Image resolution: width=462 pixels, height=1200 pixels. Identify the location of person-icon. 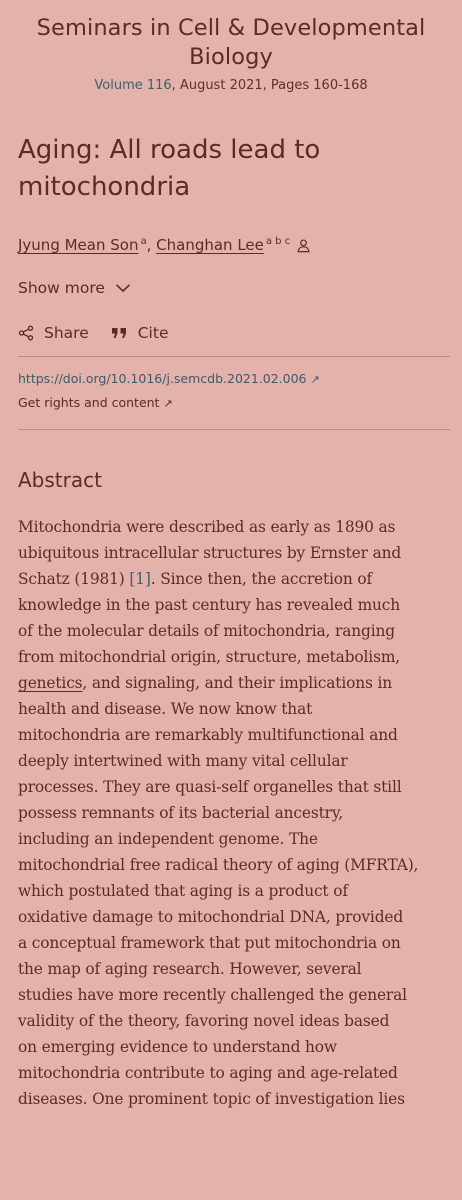
(303, 248).